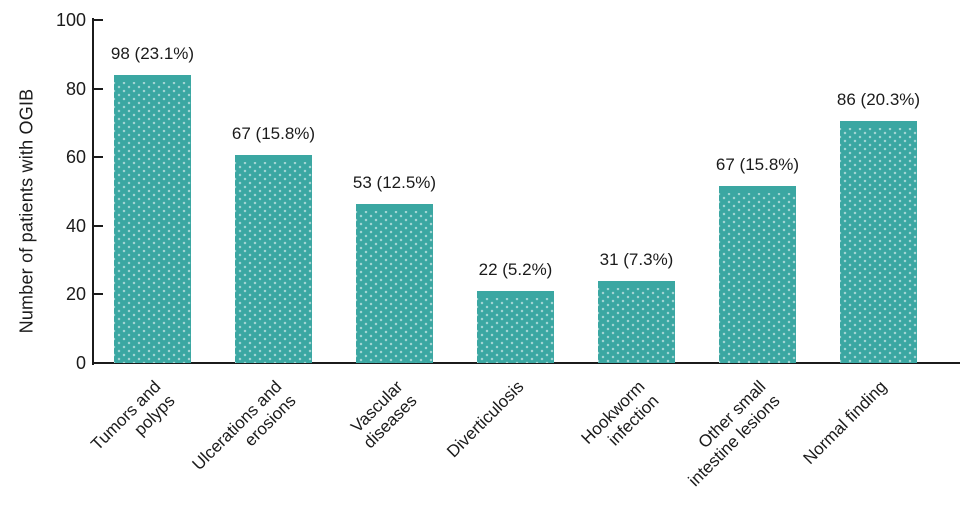 The image size is (960, 505). Describe the element at coordinates (93, 191) in the screenshot. I see `y-axis-line` at that location.